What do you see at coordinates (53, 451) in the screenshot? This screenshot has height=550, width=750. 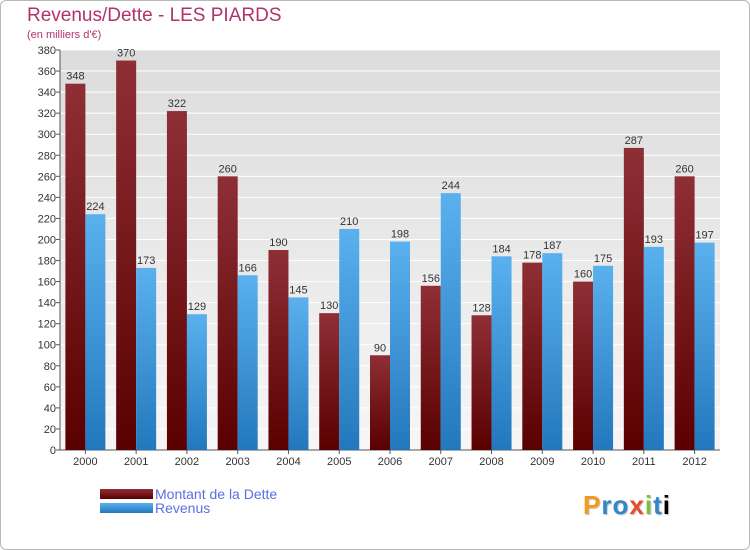 I see `y-tick-label: 0` at bounding box center [53, 451].